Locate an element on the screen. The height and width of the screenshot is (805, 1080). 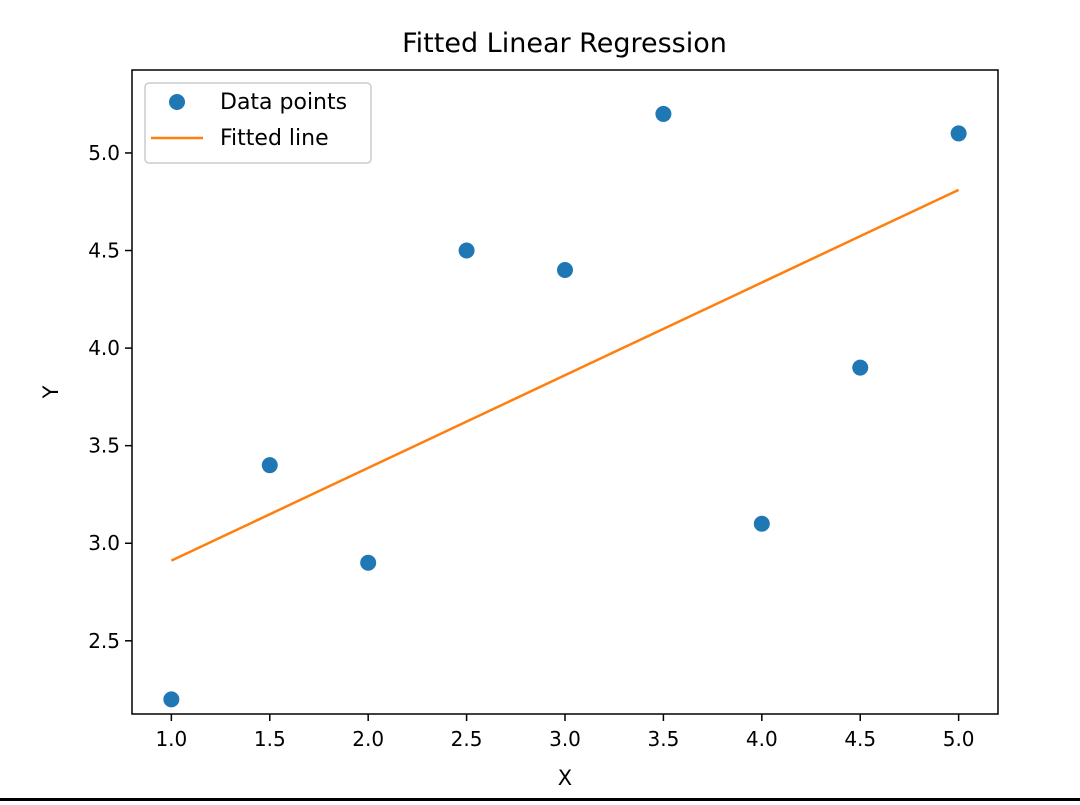
y-axis: 2.5 3.0 3.5 4.0 4.5 5.0 is located at coordinates (110, 397).